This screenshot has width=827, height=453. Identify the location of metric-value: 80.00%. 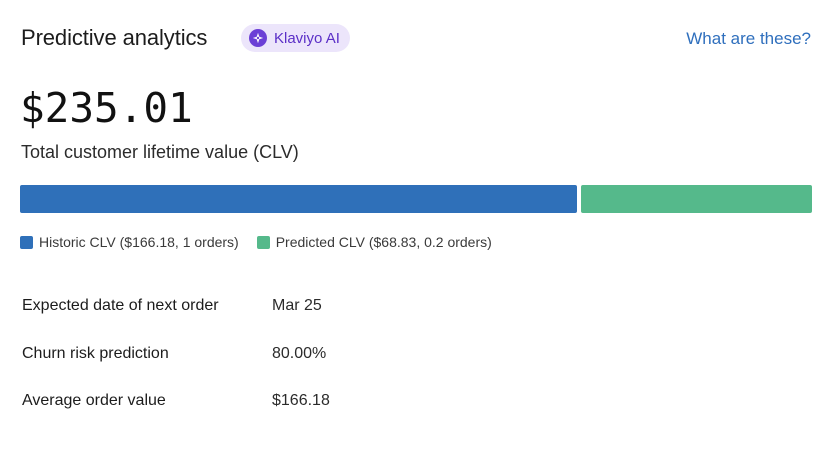
(299, 353).